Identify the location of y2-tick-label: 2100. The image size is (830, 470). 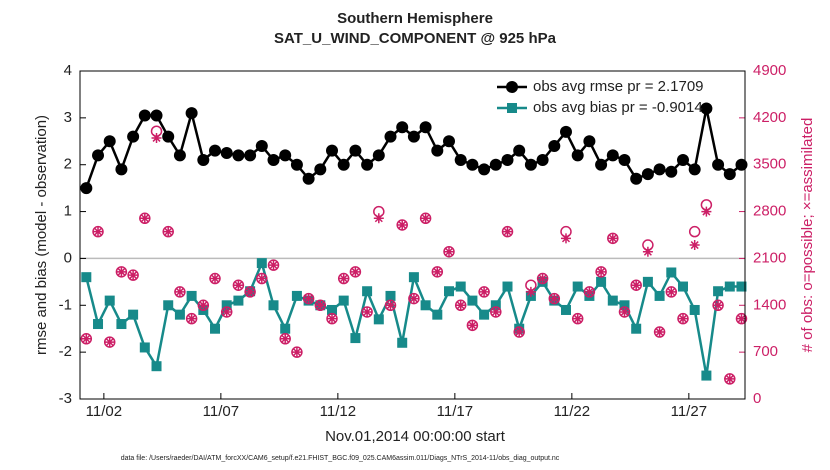
(769, 257).